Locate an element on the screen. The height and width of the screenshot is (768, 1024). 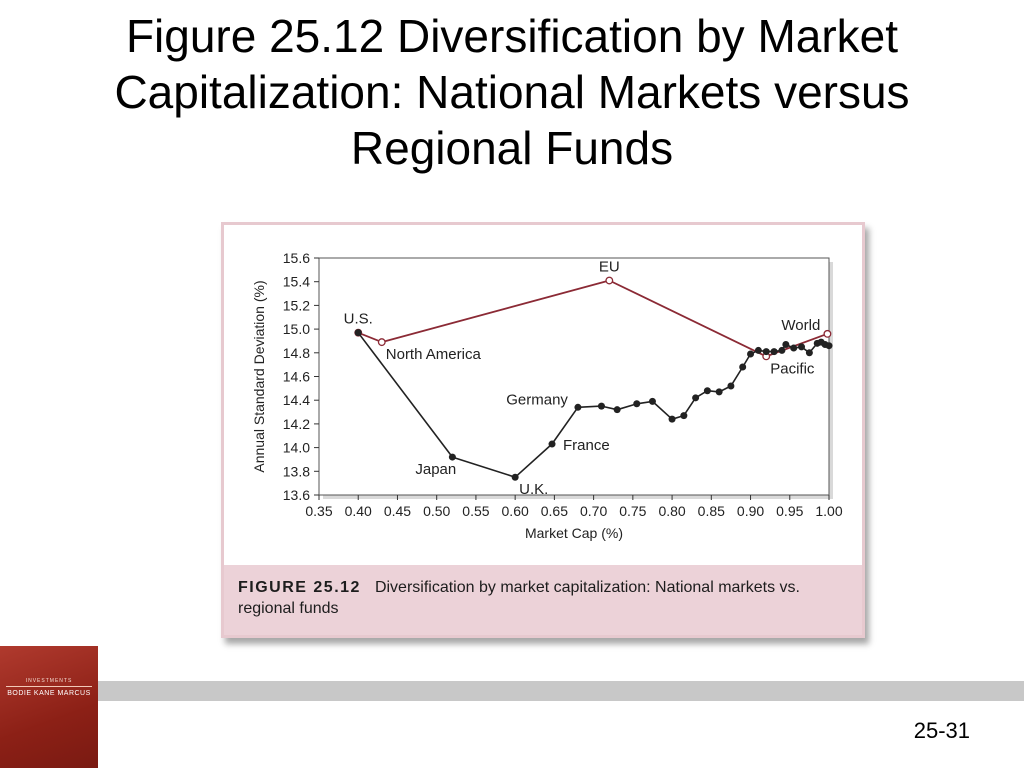
x-tick-label: 0.85 is located at coordinates (711, 511).